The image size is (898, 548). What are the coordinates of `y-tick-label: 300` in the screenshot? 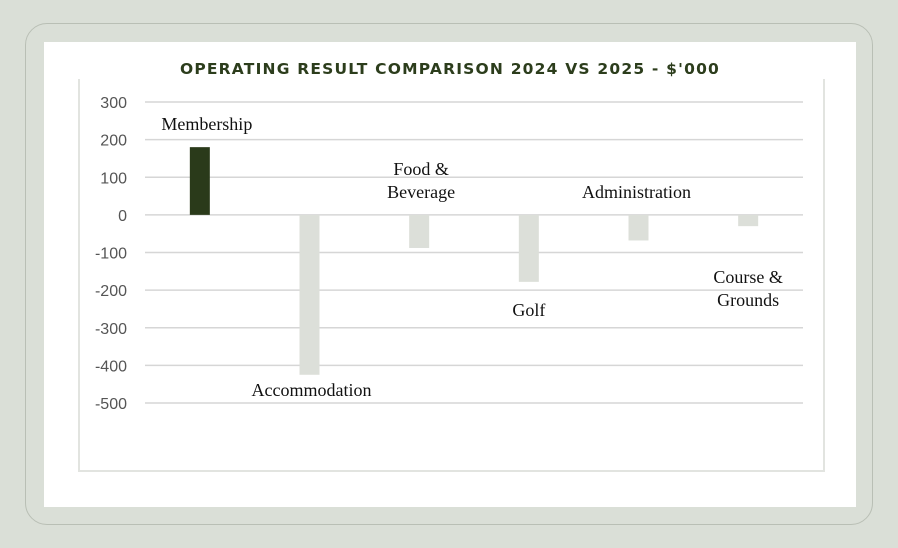 It's located at (113, 103).